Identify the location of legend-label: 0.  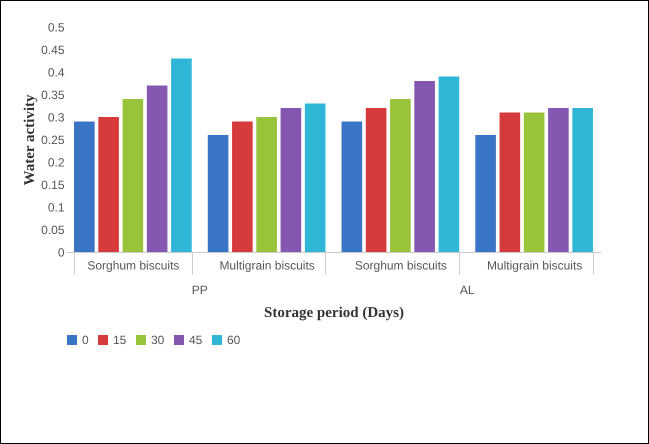
(85, 340).